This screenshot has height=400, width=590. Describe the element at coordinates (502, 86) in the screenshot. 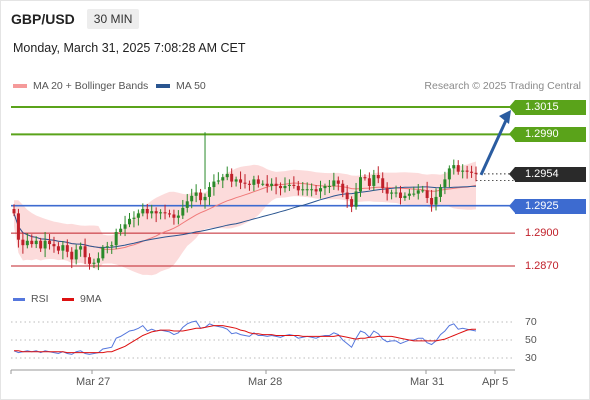

I see `credit-text: Research © 2025 Trading Central` at that location.